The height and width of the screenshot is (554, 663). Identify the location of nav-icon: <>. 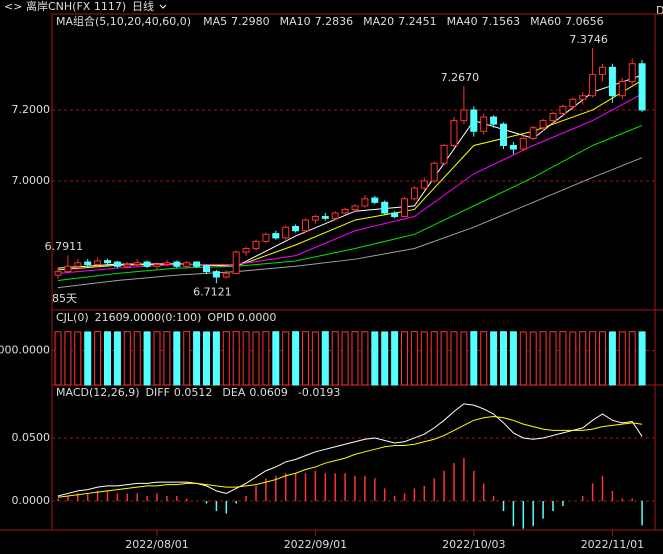
(13, 6).